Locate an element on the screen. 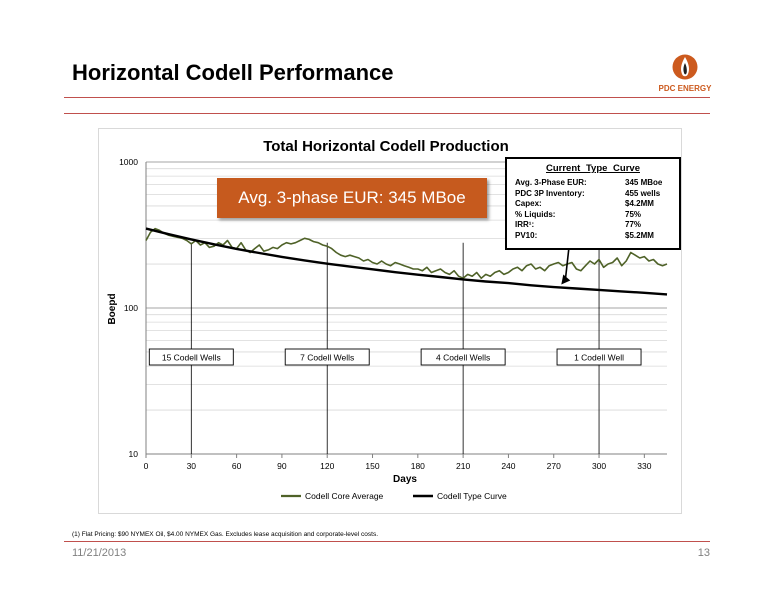 The height and width of the screenshot is (600, 776). stats-row: % Liquids: 75% is located at coordinates (593, 215).